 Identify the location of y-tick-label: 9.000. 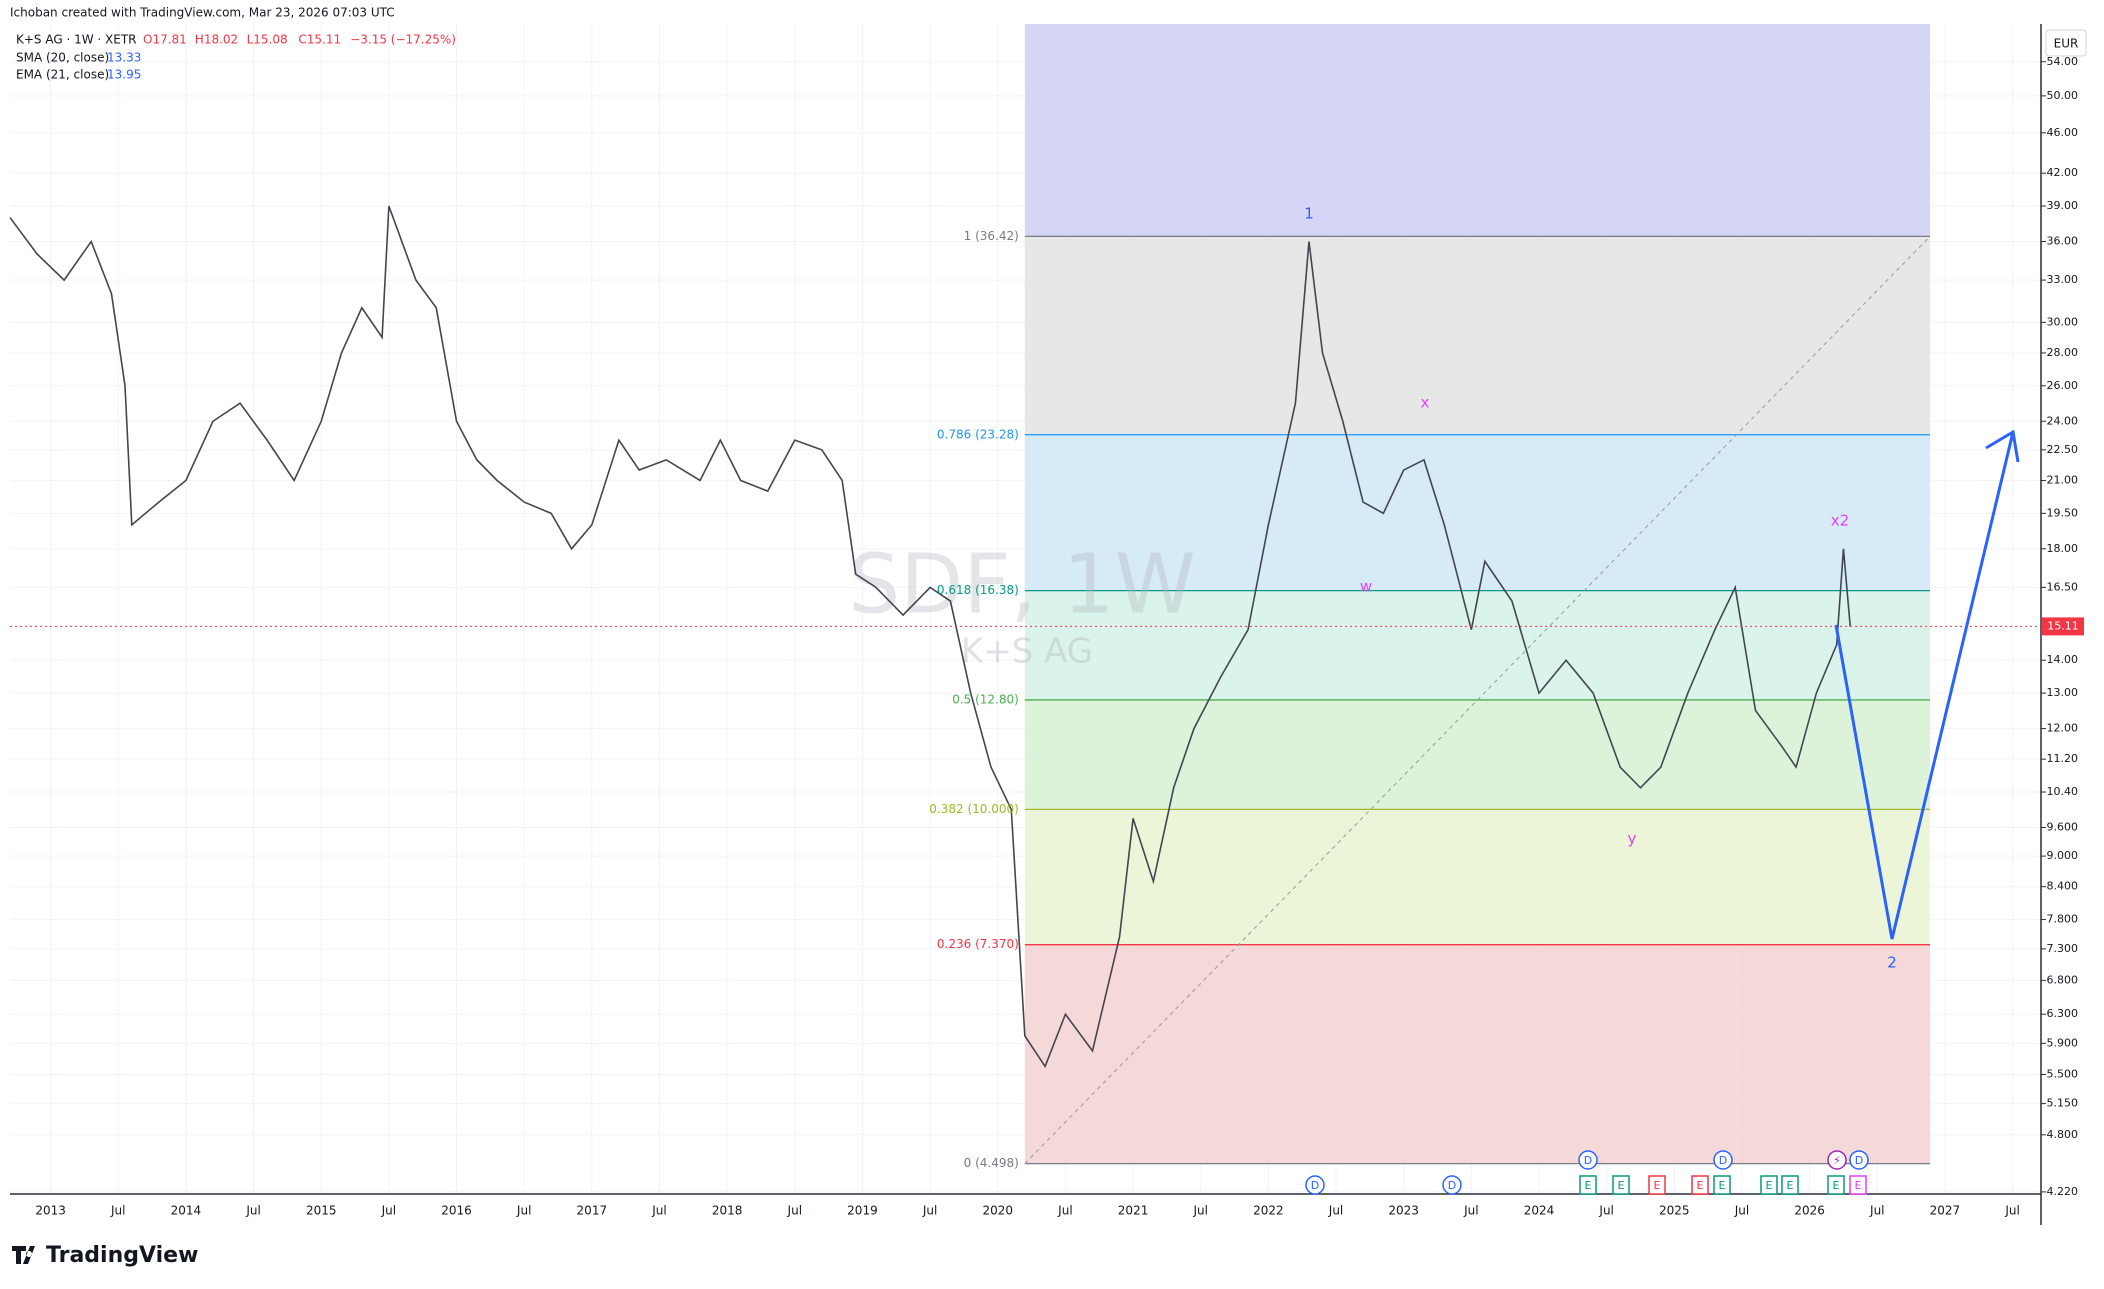
(2063, 855).